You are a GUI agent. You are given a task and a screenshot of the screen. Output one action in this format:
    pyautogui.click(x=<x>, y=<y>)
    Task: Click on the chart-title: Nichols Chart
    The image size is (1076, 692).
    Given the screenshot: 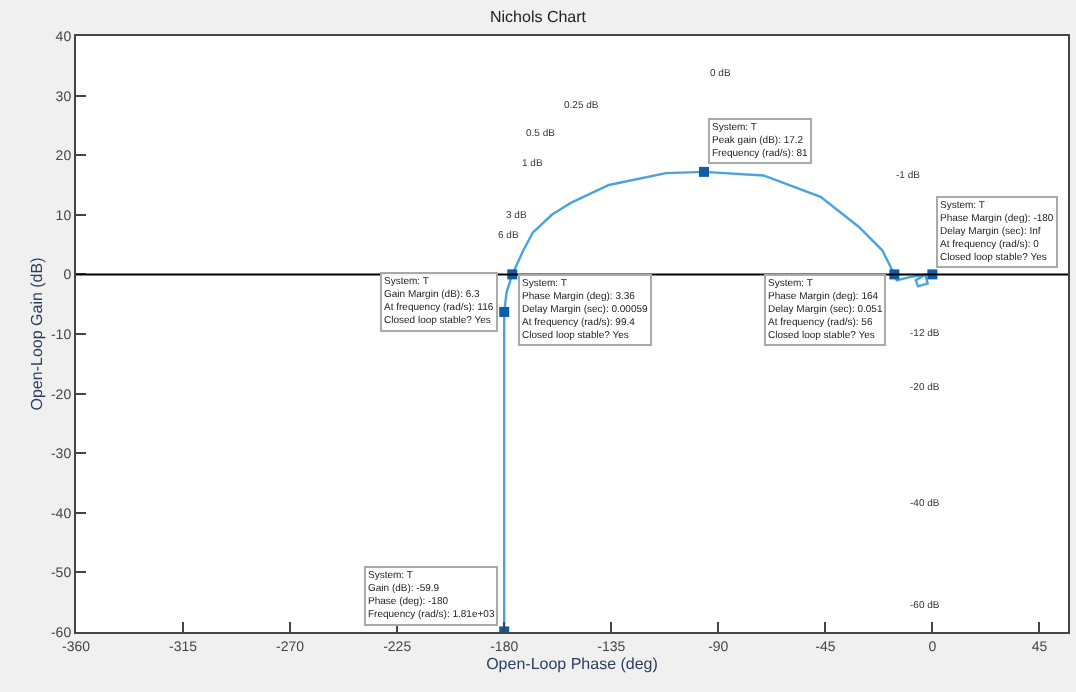 What is the action you would take?
    pyautogui.click(x=538, y=16)
    